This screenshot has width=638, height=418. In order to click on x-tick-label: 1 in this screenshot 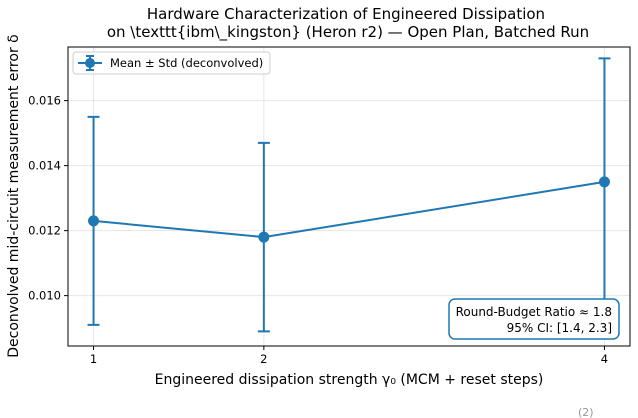, I will do `click(93, 359)`.